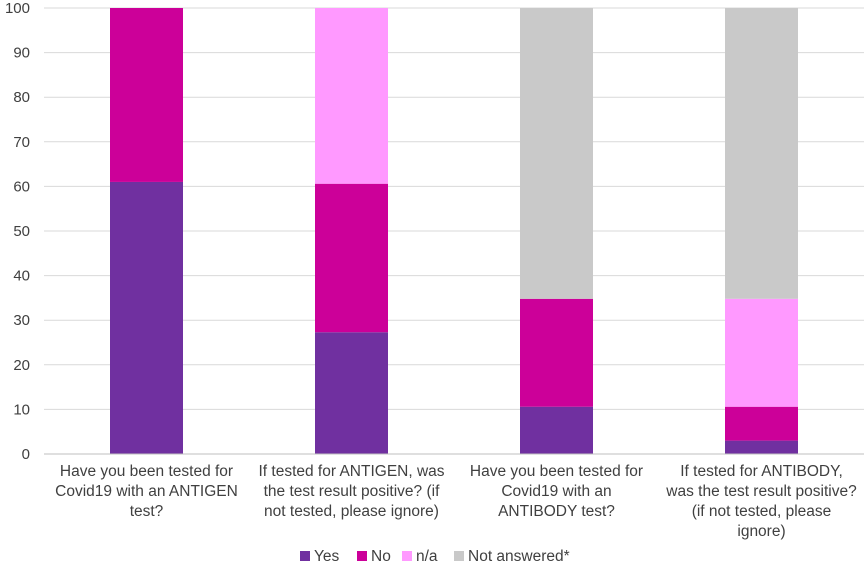 The image size is (867, 570). What do you see at coordinates (761, 471) in the screenshot?
I see `category-label-line: If tested for ANTIBODY,` at bounding box center [761, 471].